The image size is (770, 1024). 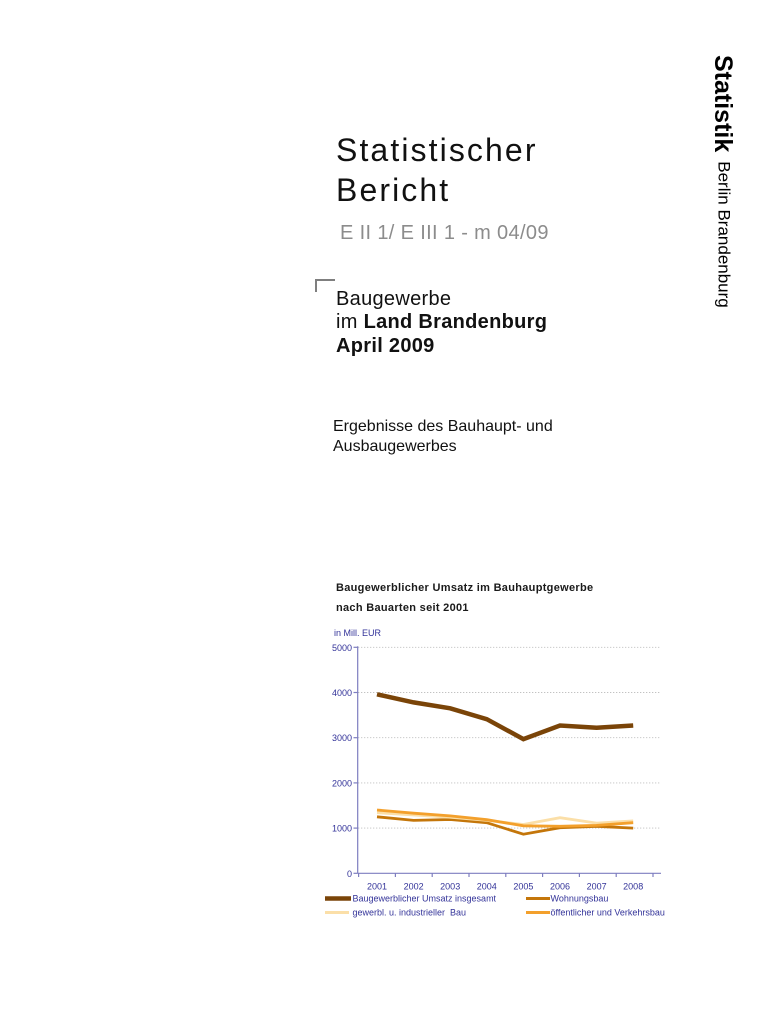 What do you see at coordinates (633, 887) in the screenshot?
I see `svg-text: 2008` at bounding box center [633, 887].